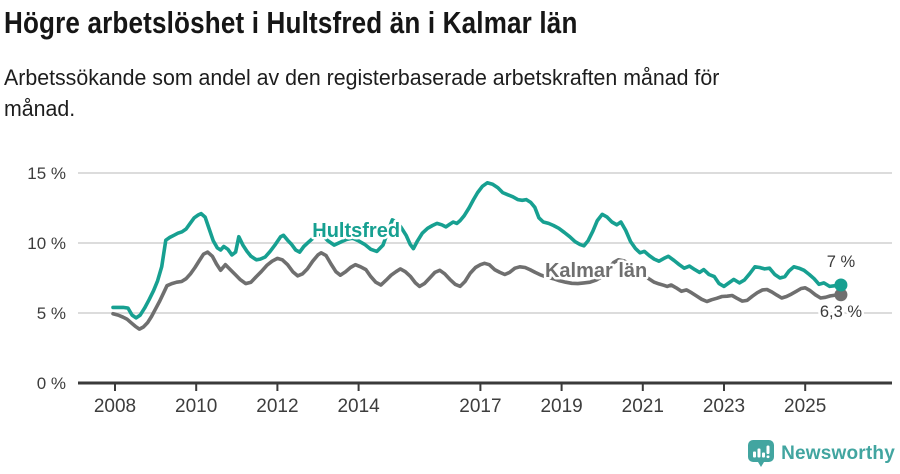 This screenshot has height=474, width=900. Describe the element at coordinates (115, 406) in the screenshot. I see `x-tick-label-2008: 2008` at that location.